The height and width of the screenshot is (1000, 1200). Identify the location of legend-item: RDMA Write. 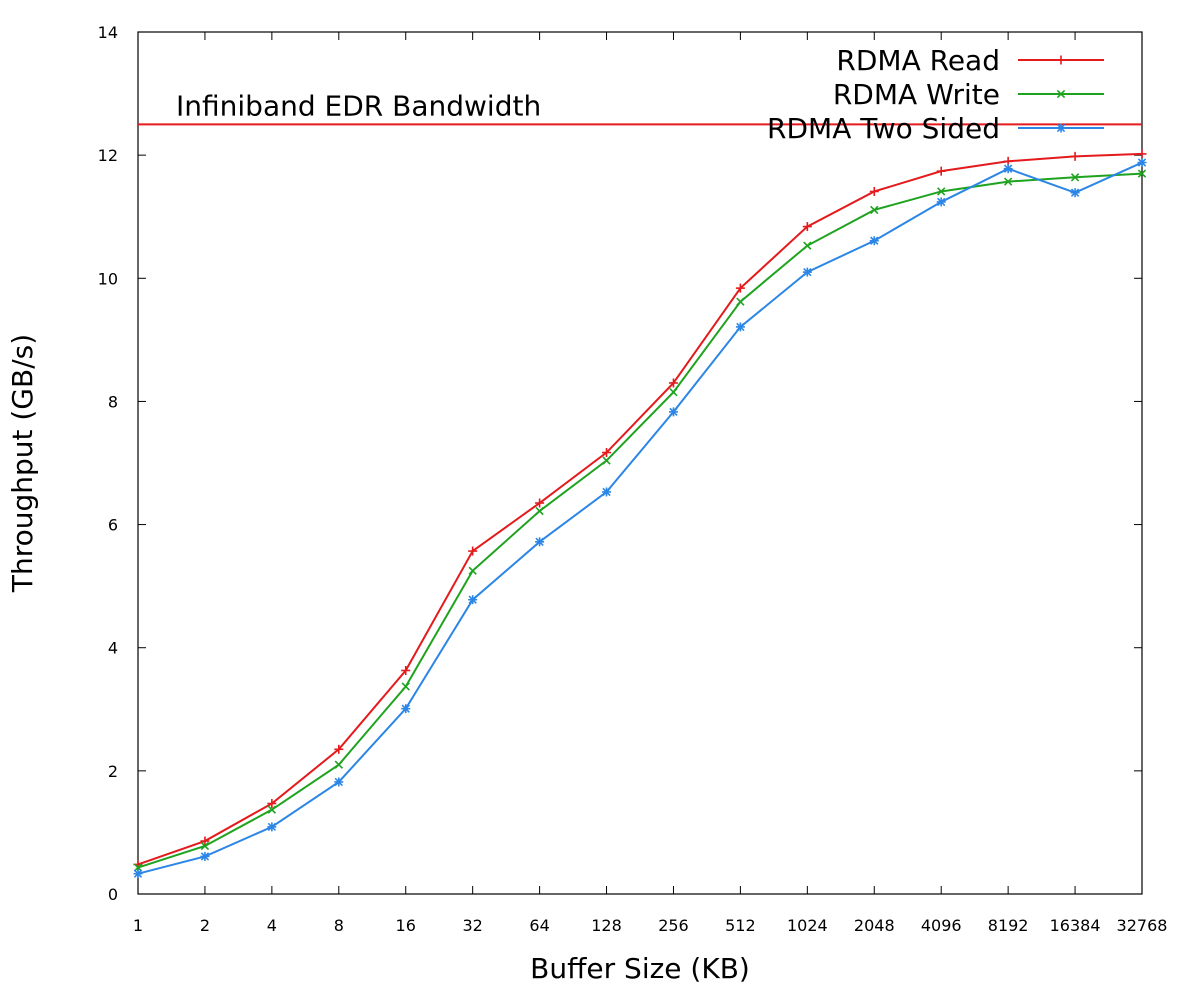
(968, 94).